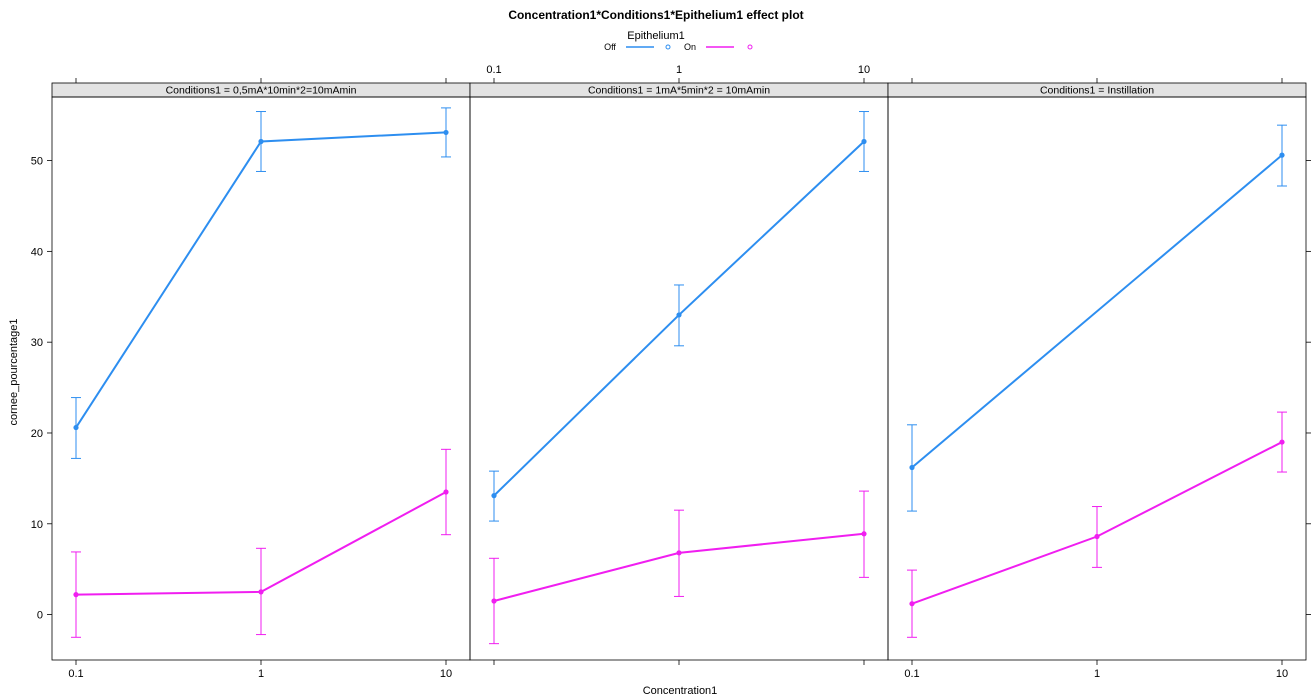 Image resolution: width=1312 pixels, height=700 pixels. What do you see at coordinates (37, 525) in the screenshot?
I see `y-tick-label: 10` at bounding box center [37, 525].